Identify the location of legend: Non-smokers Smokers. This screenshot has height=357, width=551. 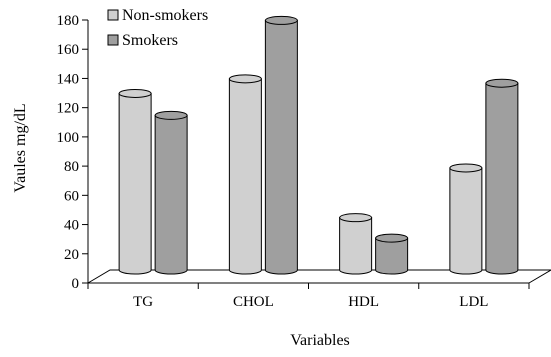
(157, 28).